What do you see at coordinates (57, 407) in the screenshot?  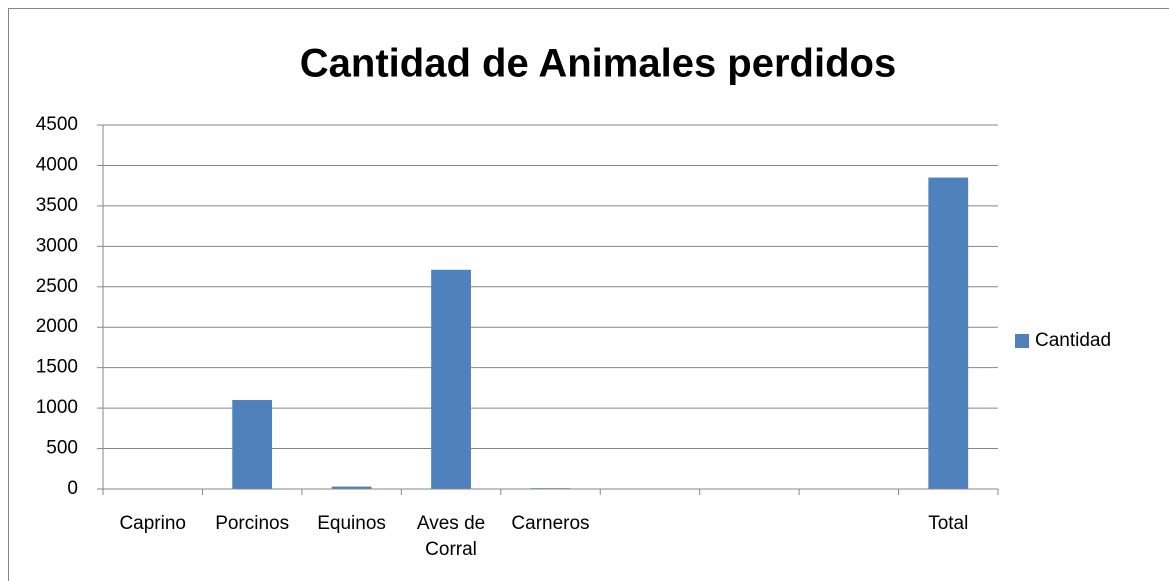 I see `y-tick-label: 1000` at bounding box center [57, 407].